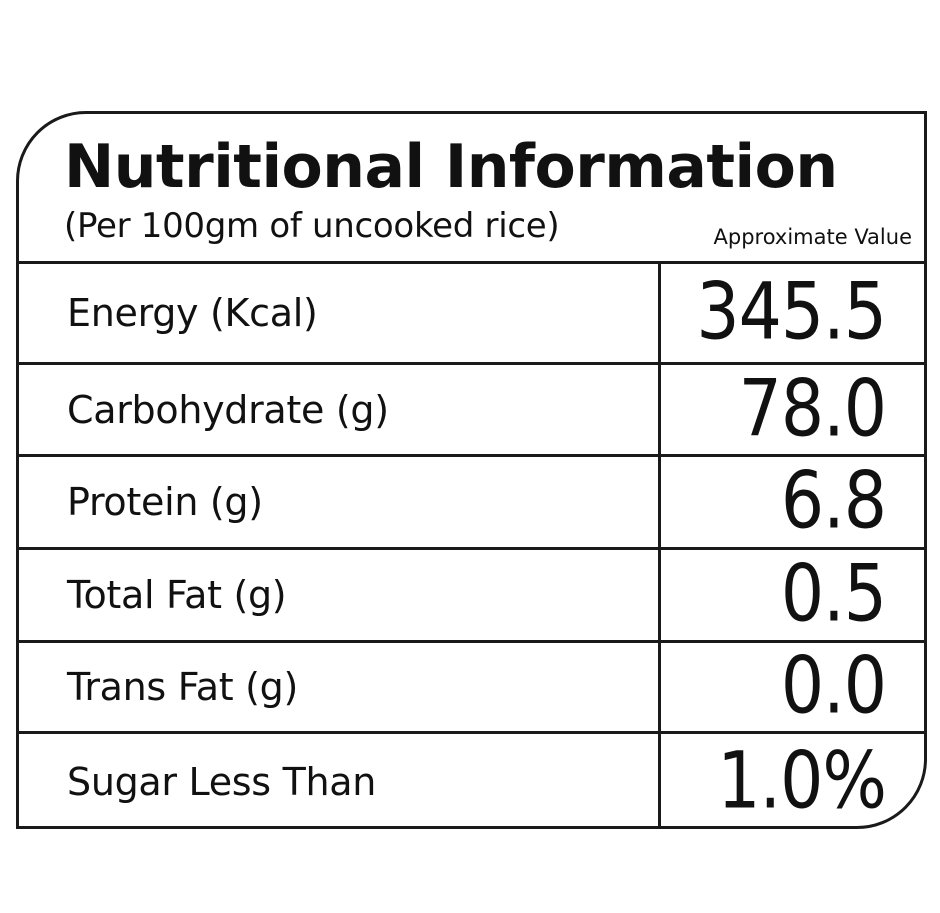  Describe the element at coordinates (471, 780) in the screenshot. I see `nutrient-row-sugar: Sugar Less Than 1.0%` at that location.